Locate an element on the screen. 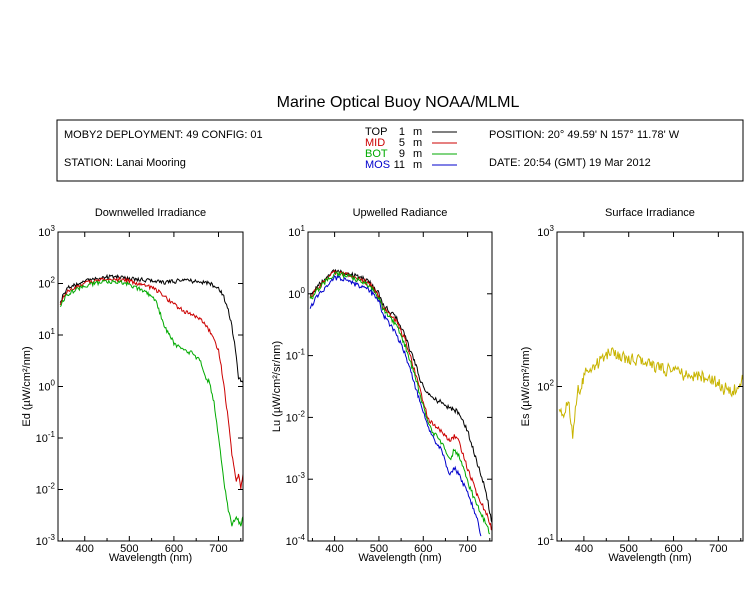 The width and height of the screenshot is (750, 605). y-axis-label-3: Es (µW/cm²/nm) is located at coordinates (526, 387).